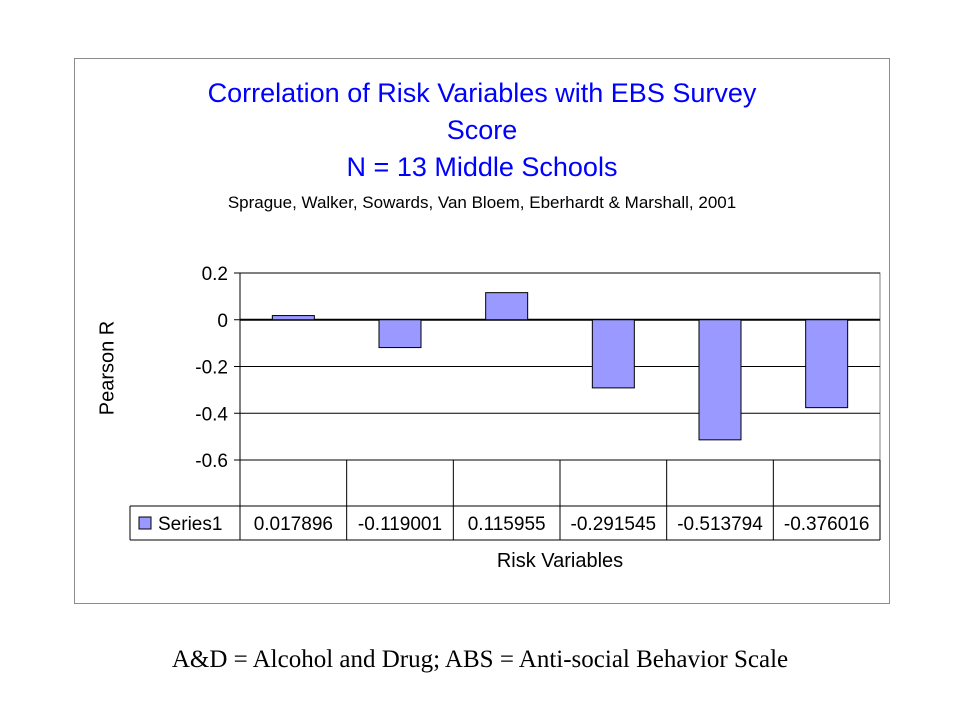  I want to click on y-tick-label: -0.2, so click(211, 368).